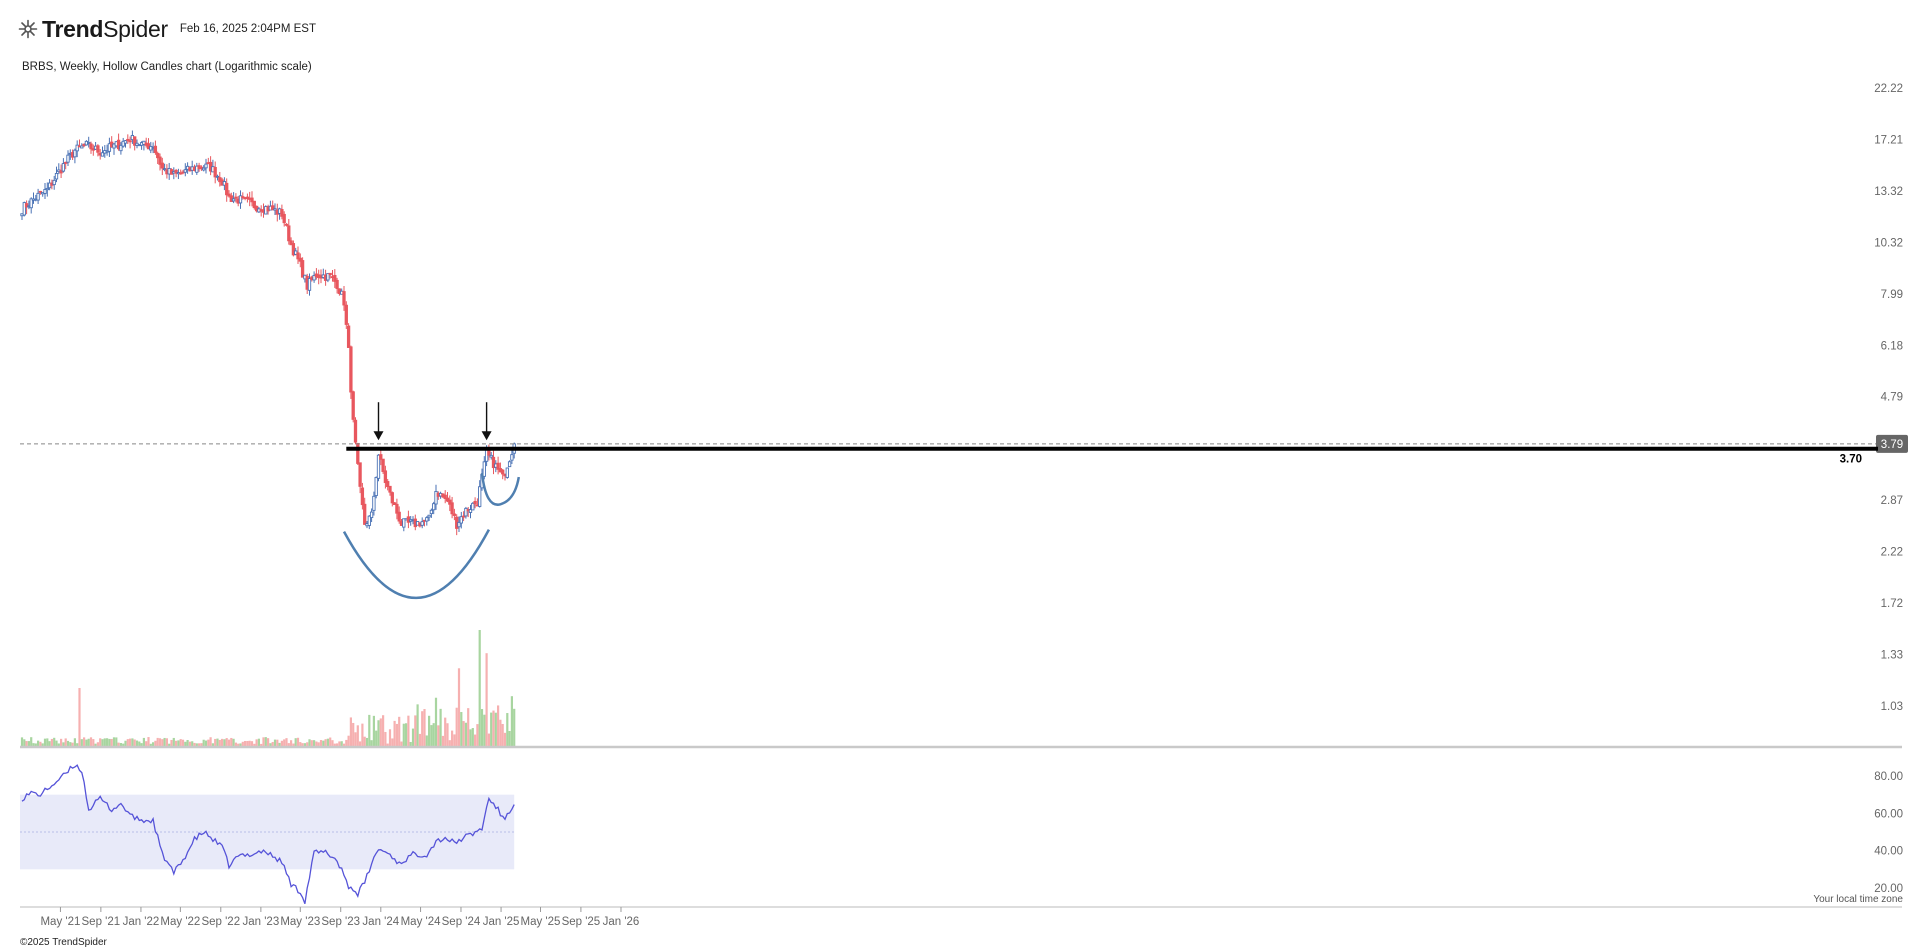  I want to click on chart-timestamp: Feb 16, 2025 2:04PM EST, so click(247, 29).